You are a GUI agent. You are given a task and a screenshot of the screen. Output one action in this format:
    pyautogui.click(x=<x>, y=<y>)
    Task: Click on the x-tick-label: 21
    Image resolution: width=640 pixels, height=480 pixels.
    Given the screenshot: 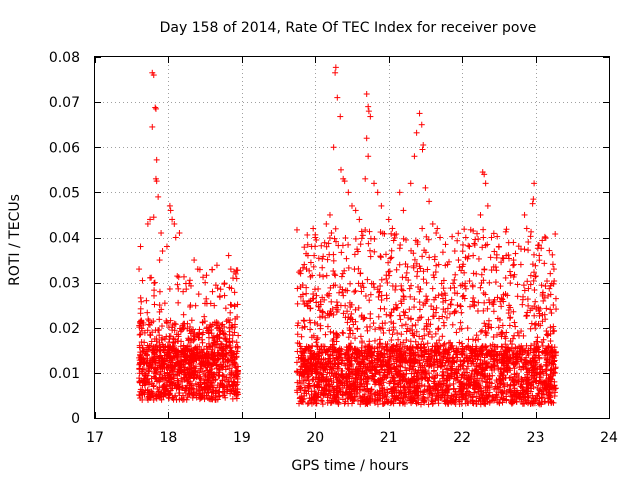 What is the action you would take?
    pyautogui.click(x=389, y=438)
    